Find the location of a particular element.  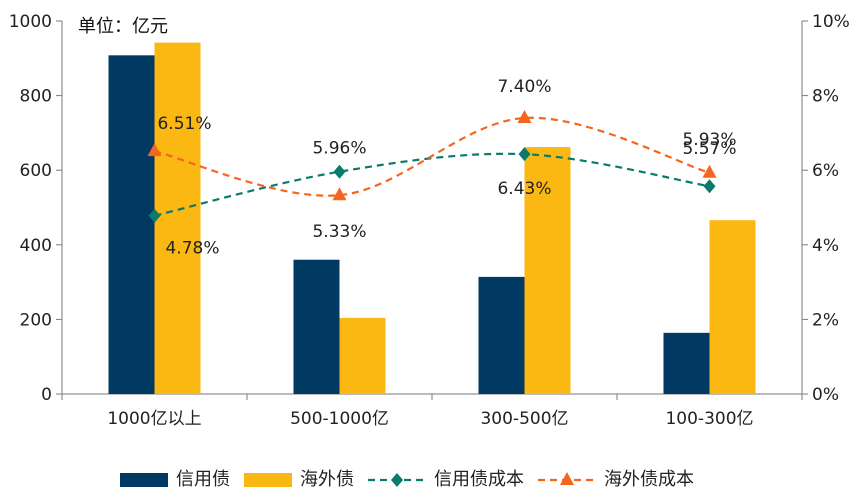

line-credit-cost is located at coordinates (432, 184).